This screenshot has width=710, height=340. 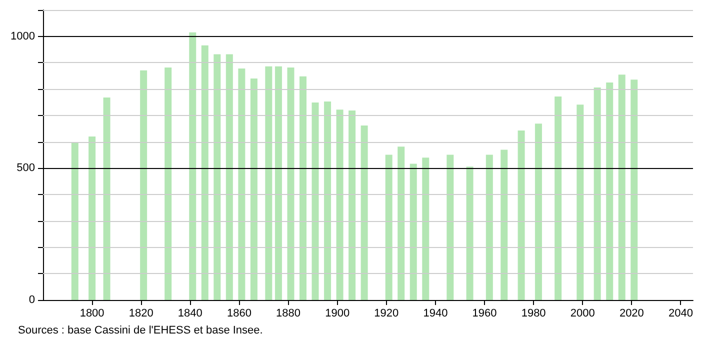 What do you see at coordinates (141, 314) in the screenshot?
I see `x-tick-label: 1820` at bounding box center [141, 314].